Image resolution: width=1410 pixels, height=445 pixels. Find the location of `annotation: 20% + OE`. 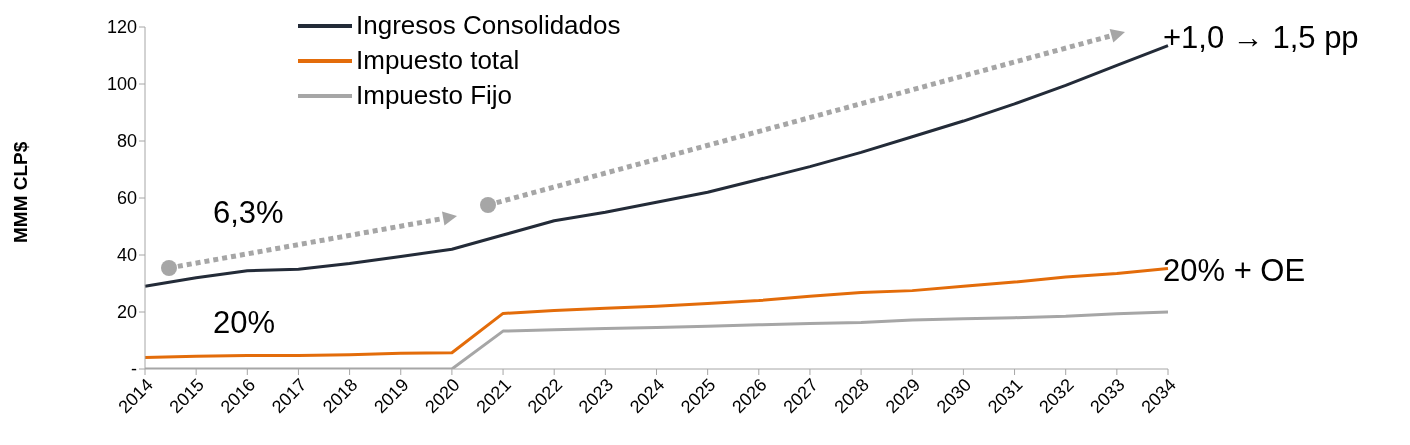

annotation: 20% + OE is located at coordinates (1234, 270).